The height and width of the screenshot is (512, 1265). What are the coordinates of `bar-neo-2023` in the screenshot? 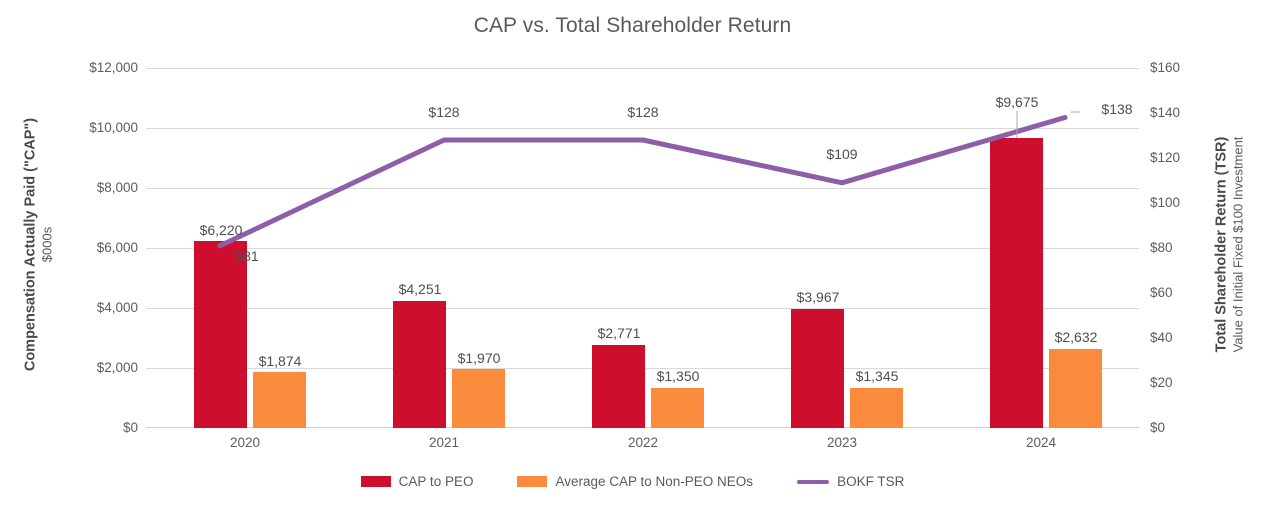 It's located at (876, 407).